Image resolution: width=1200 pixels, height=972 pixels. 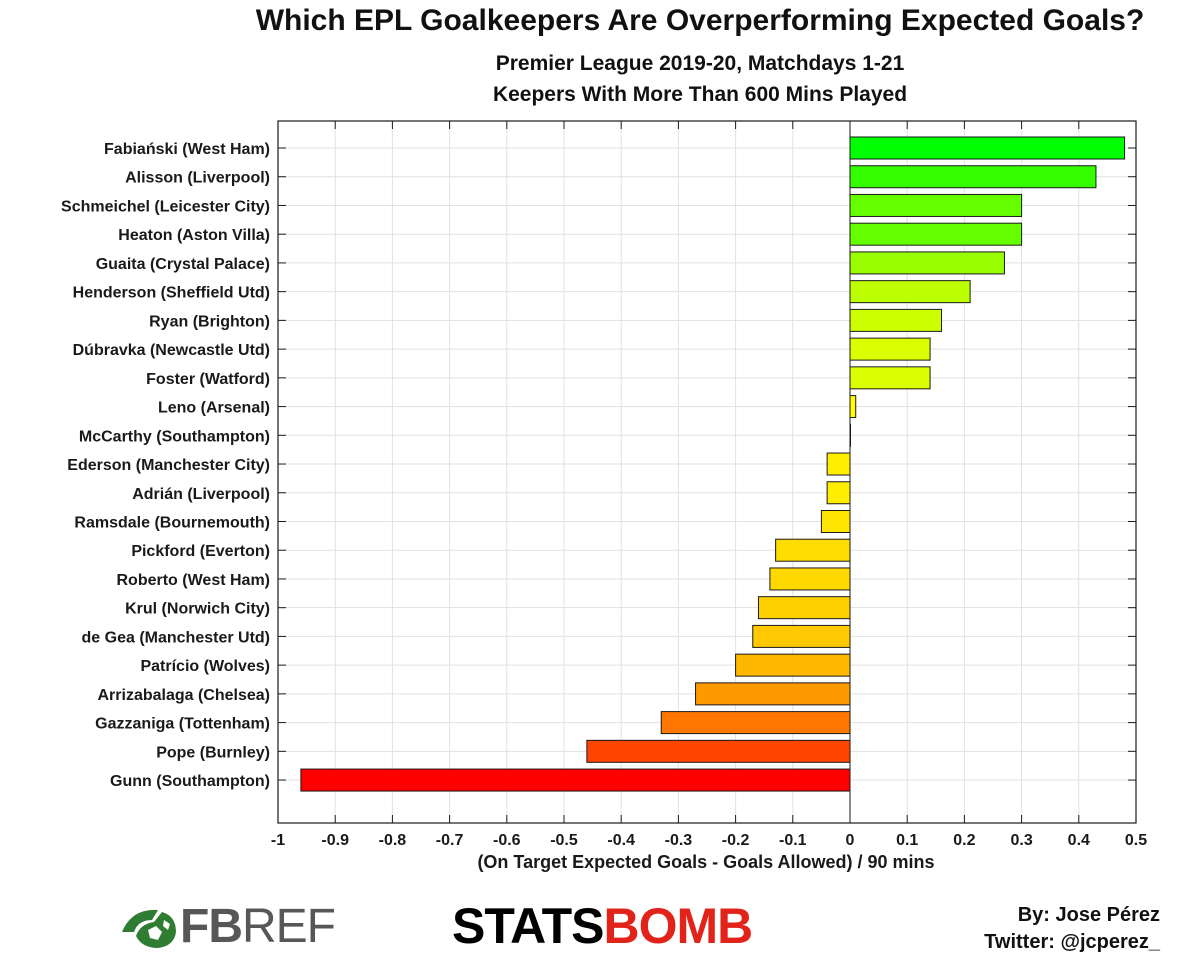 What do you see at coordinates (197, 178) in the screenshot?
I see `y-tick-label-1: Alisson (Liverpool)` at bounding box center [197, 178].